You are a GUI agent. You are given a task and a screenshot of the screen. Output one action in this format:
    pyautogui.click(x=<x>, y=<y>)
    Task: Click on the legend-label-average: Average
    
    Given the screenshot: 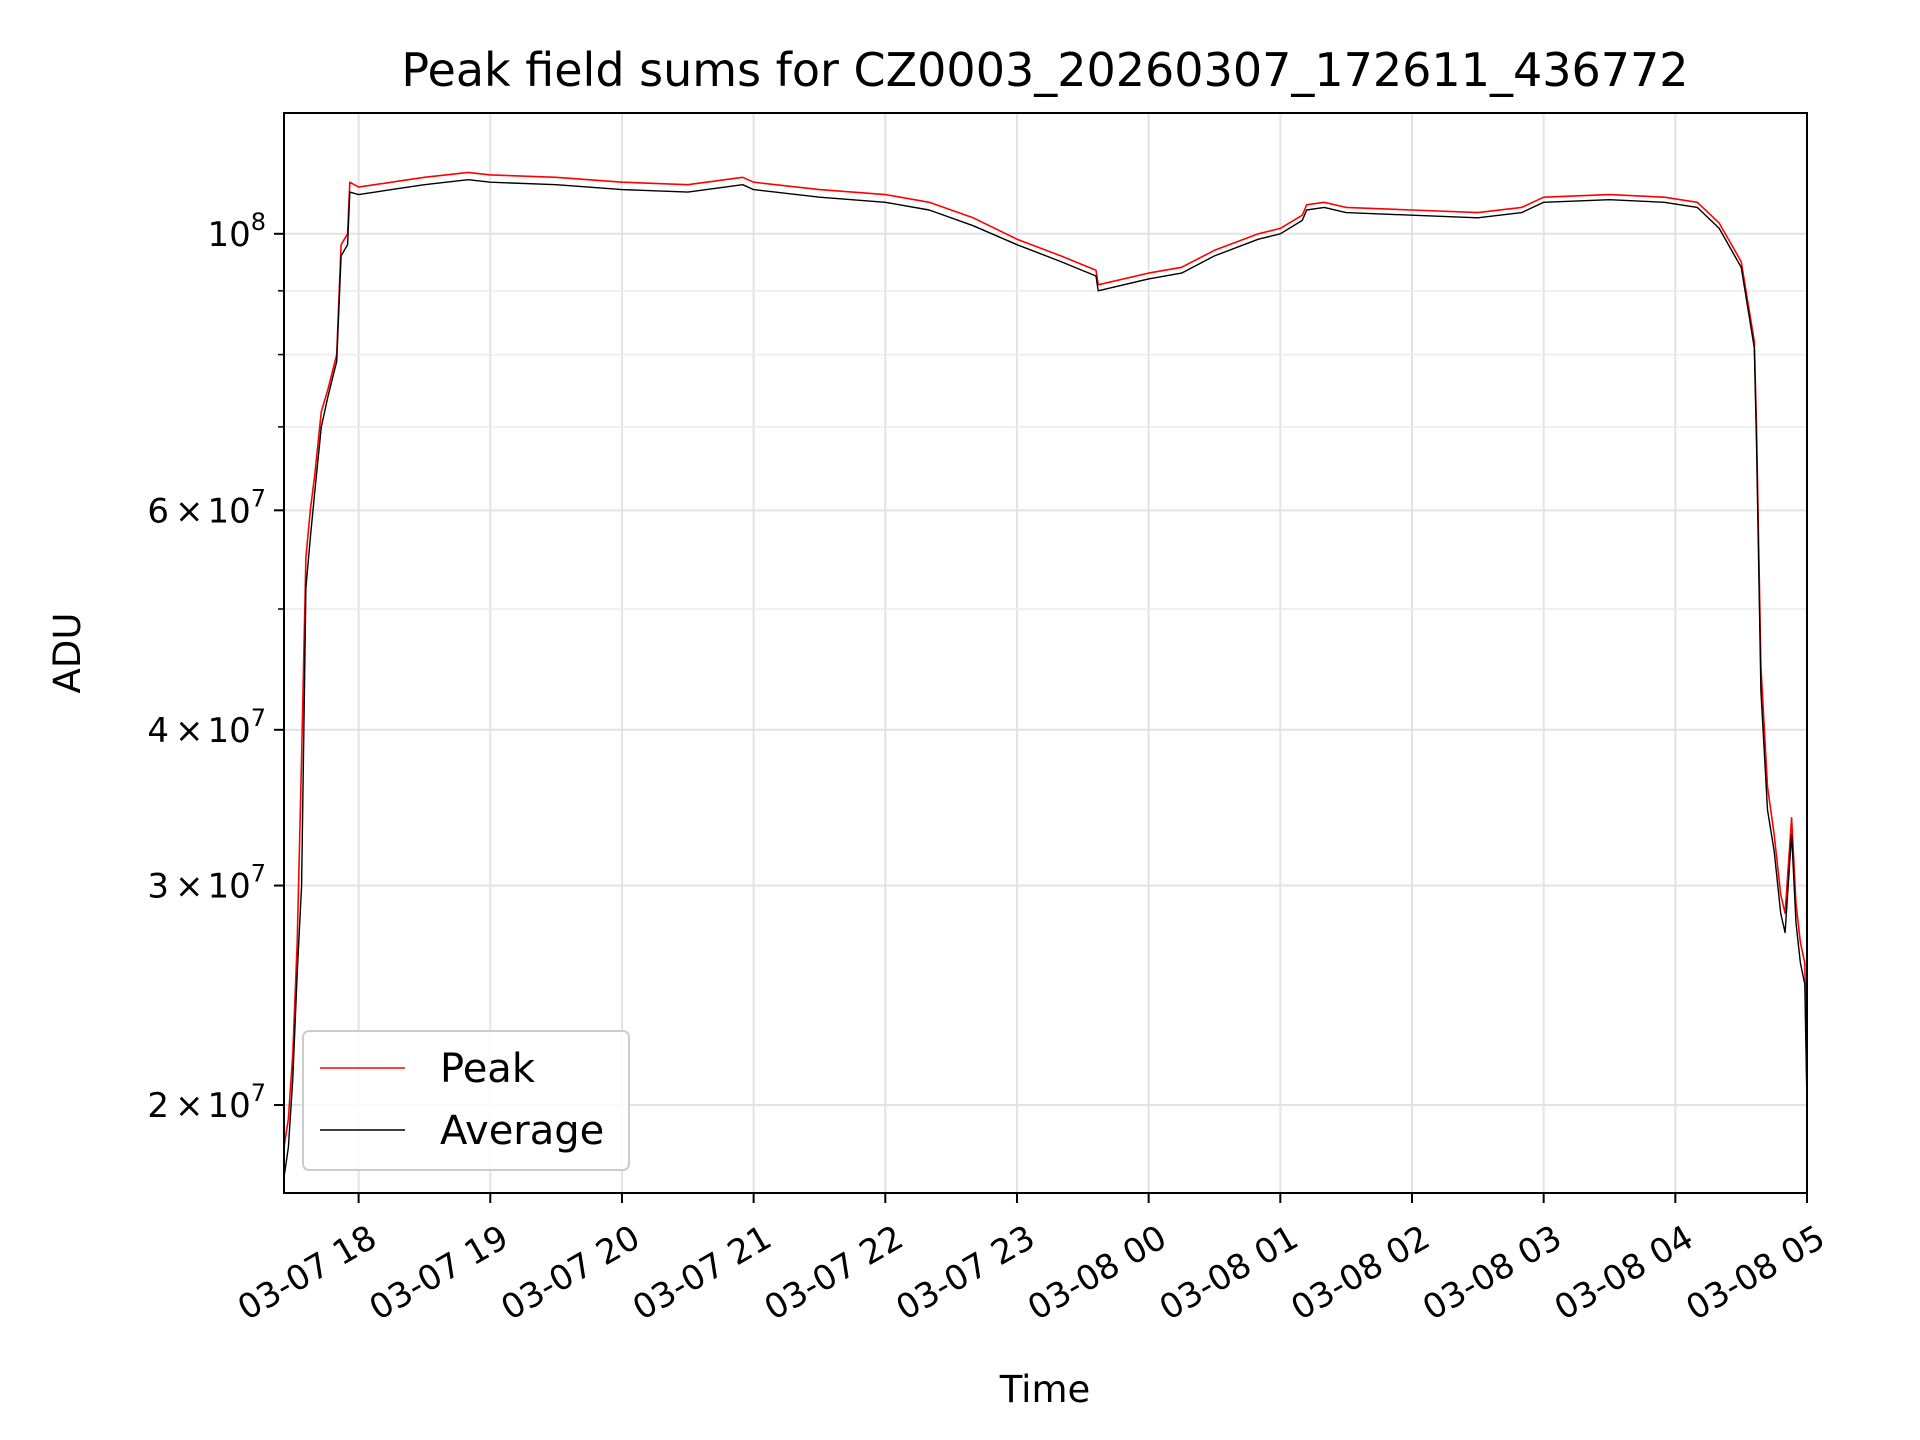 What is the action you would take?
    pyautogui.click(x=522, y=1131)
    